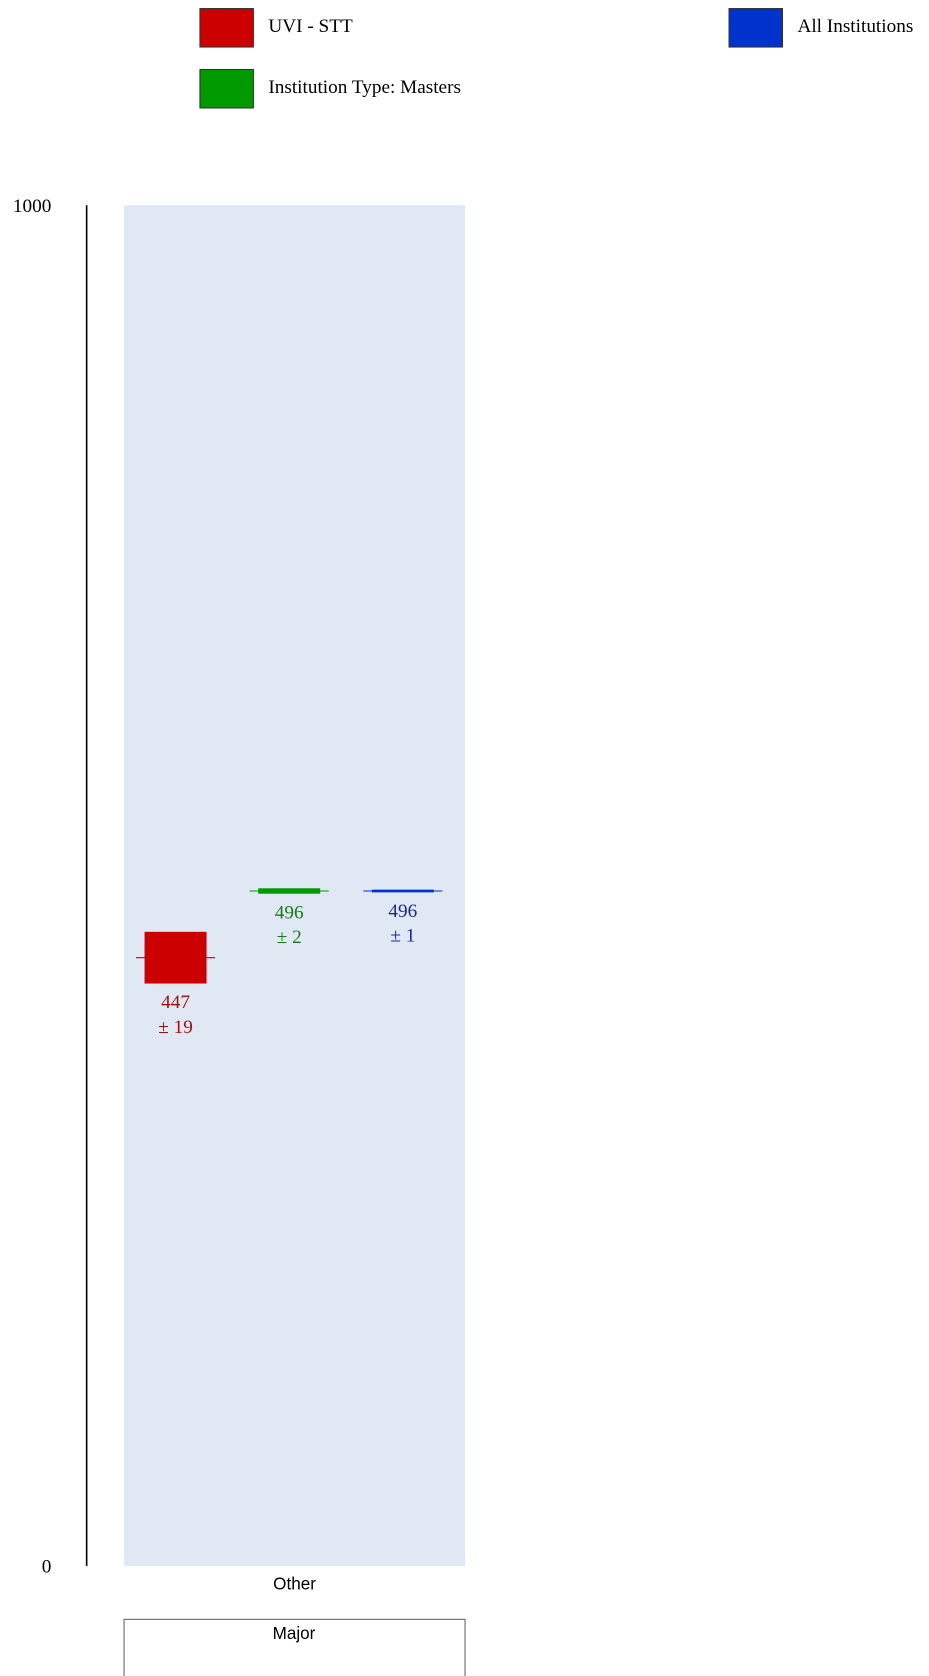 Image resolution: width=929 pixels, height=1676 pixels. Describe the element at coordinates (175, 1002) in the screenshot. I see `value-label: 447` at that location.